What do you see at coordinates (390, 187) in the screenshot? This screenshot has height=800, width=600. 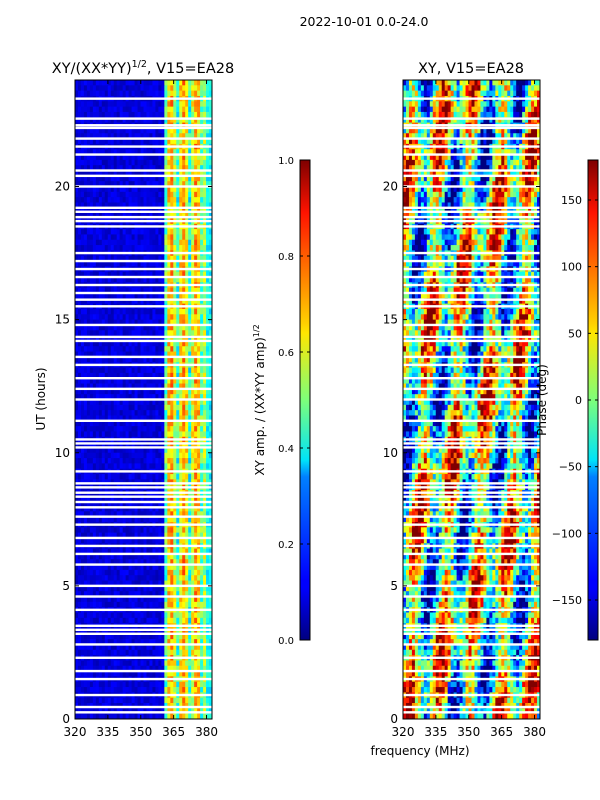 I see `phase-y-tick-label: 20` at bounding box center [390, 187].